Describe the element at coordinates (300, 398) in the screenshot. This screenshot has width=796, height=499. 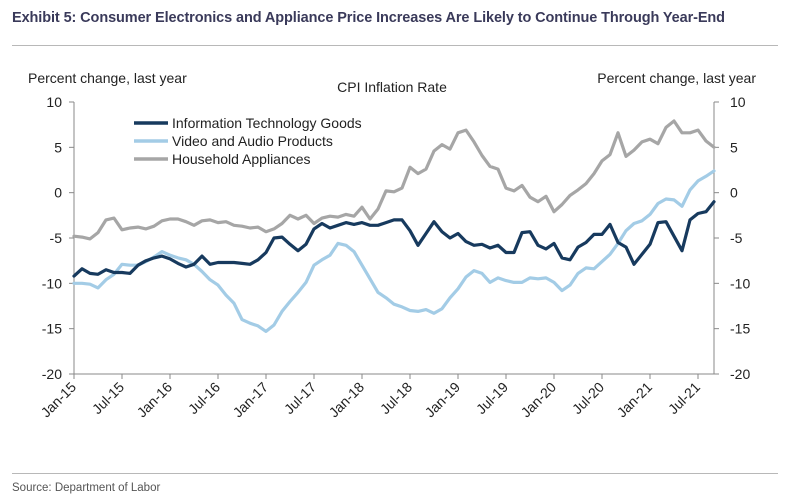
I see `x-tick-label: Jul-17` at that location.